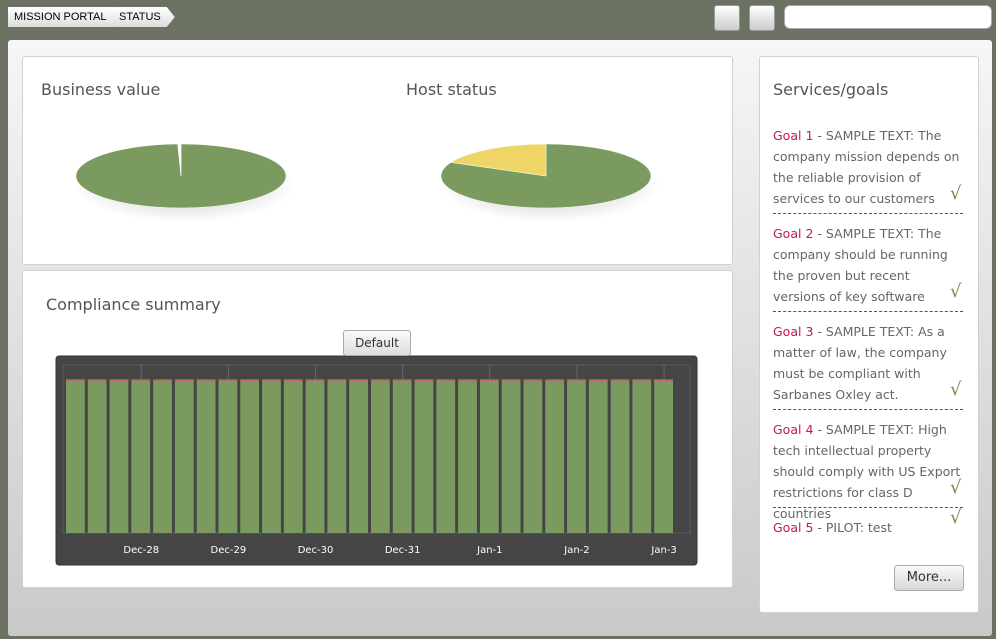 This screenshot has height=639, width=996. I want to click on x-tick-label: Jan-1, so click(489, 550).